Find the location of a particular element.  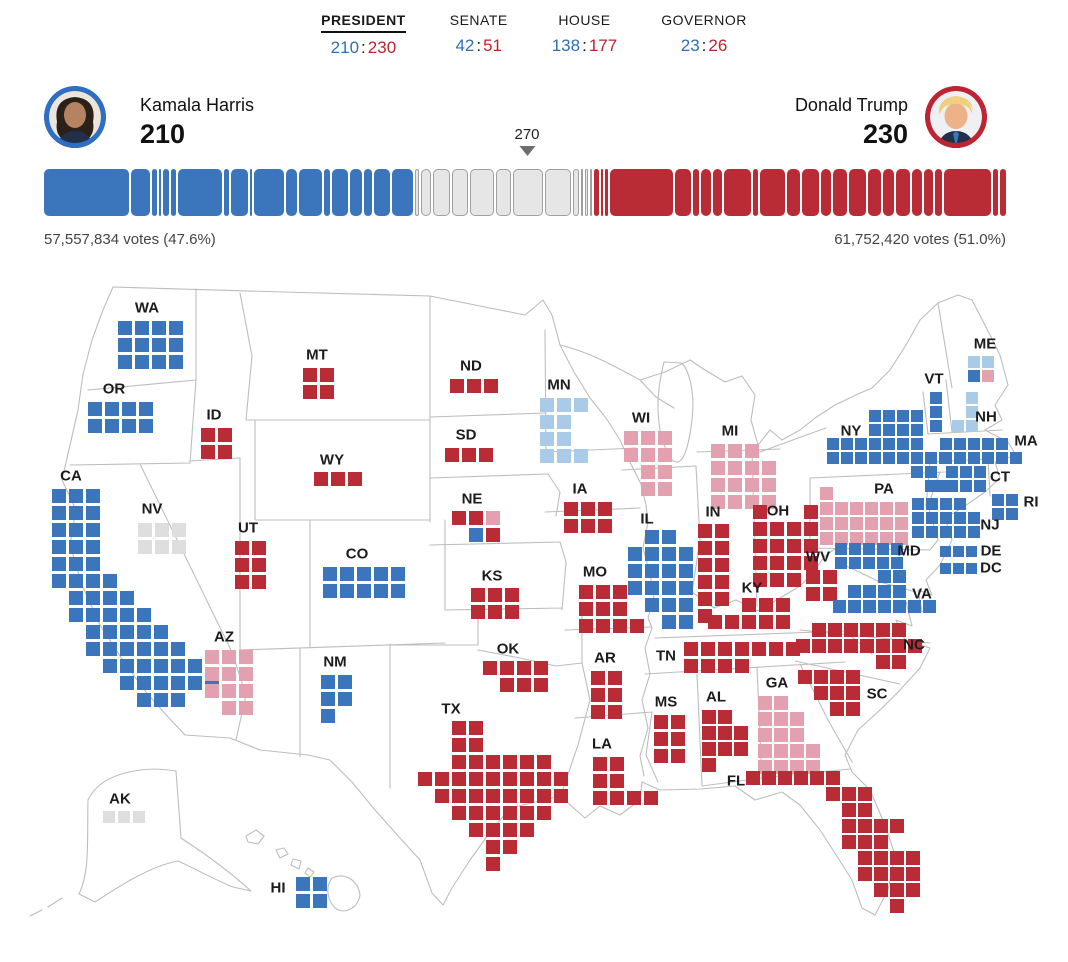

ev-square-UT is located at coordinates (259, 548).